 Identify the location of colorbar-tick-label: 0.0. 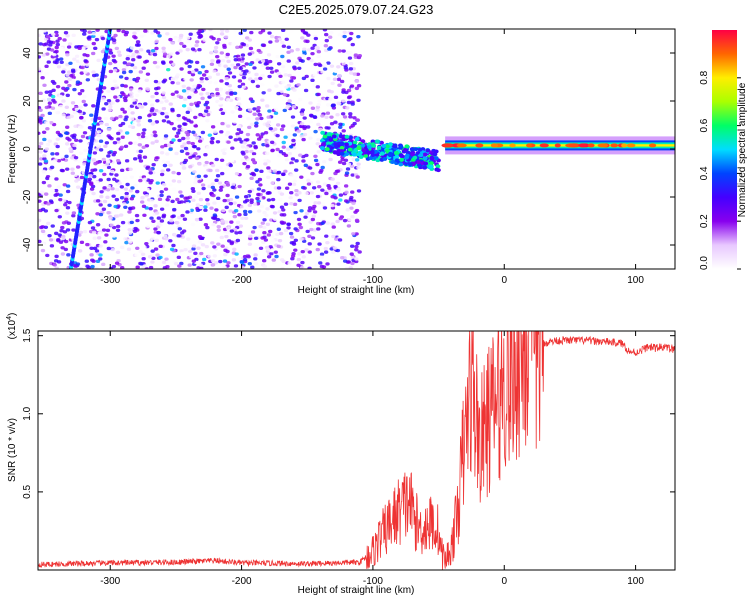
(704, 263).